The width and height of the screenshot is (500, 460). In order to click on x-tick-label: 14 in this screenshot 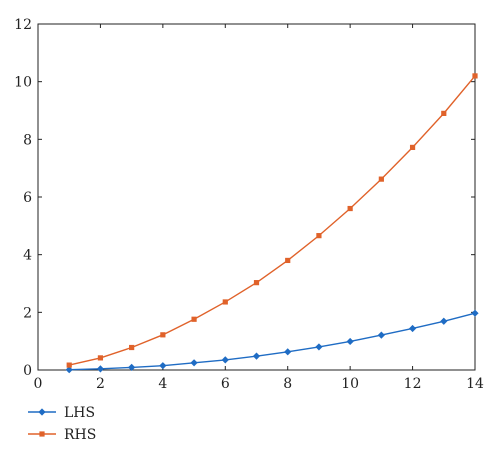, I will do `click(475, 384)`.